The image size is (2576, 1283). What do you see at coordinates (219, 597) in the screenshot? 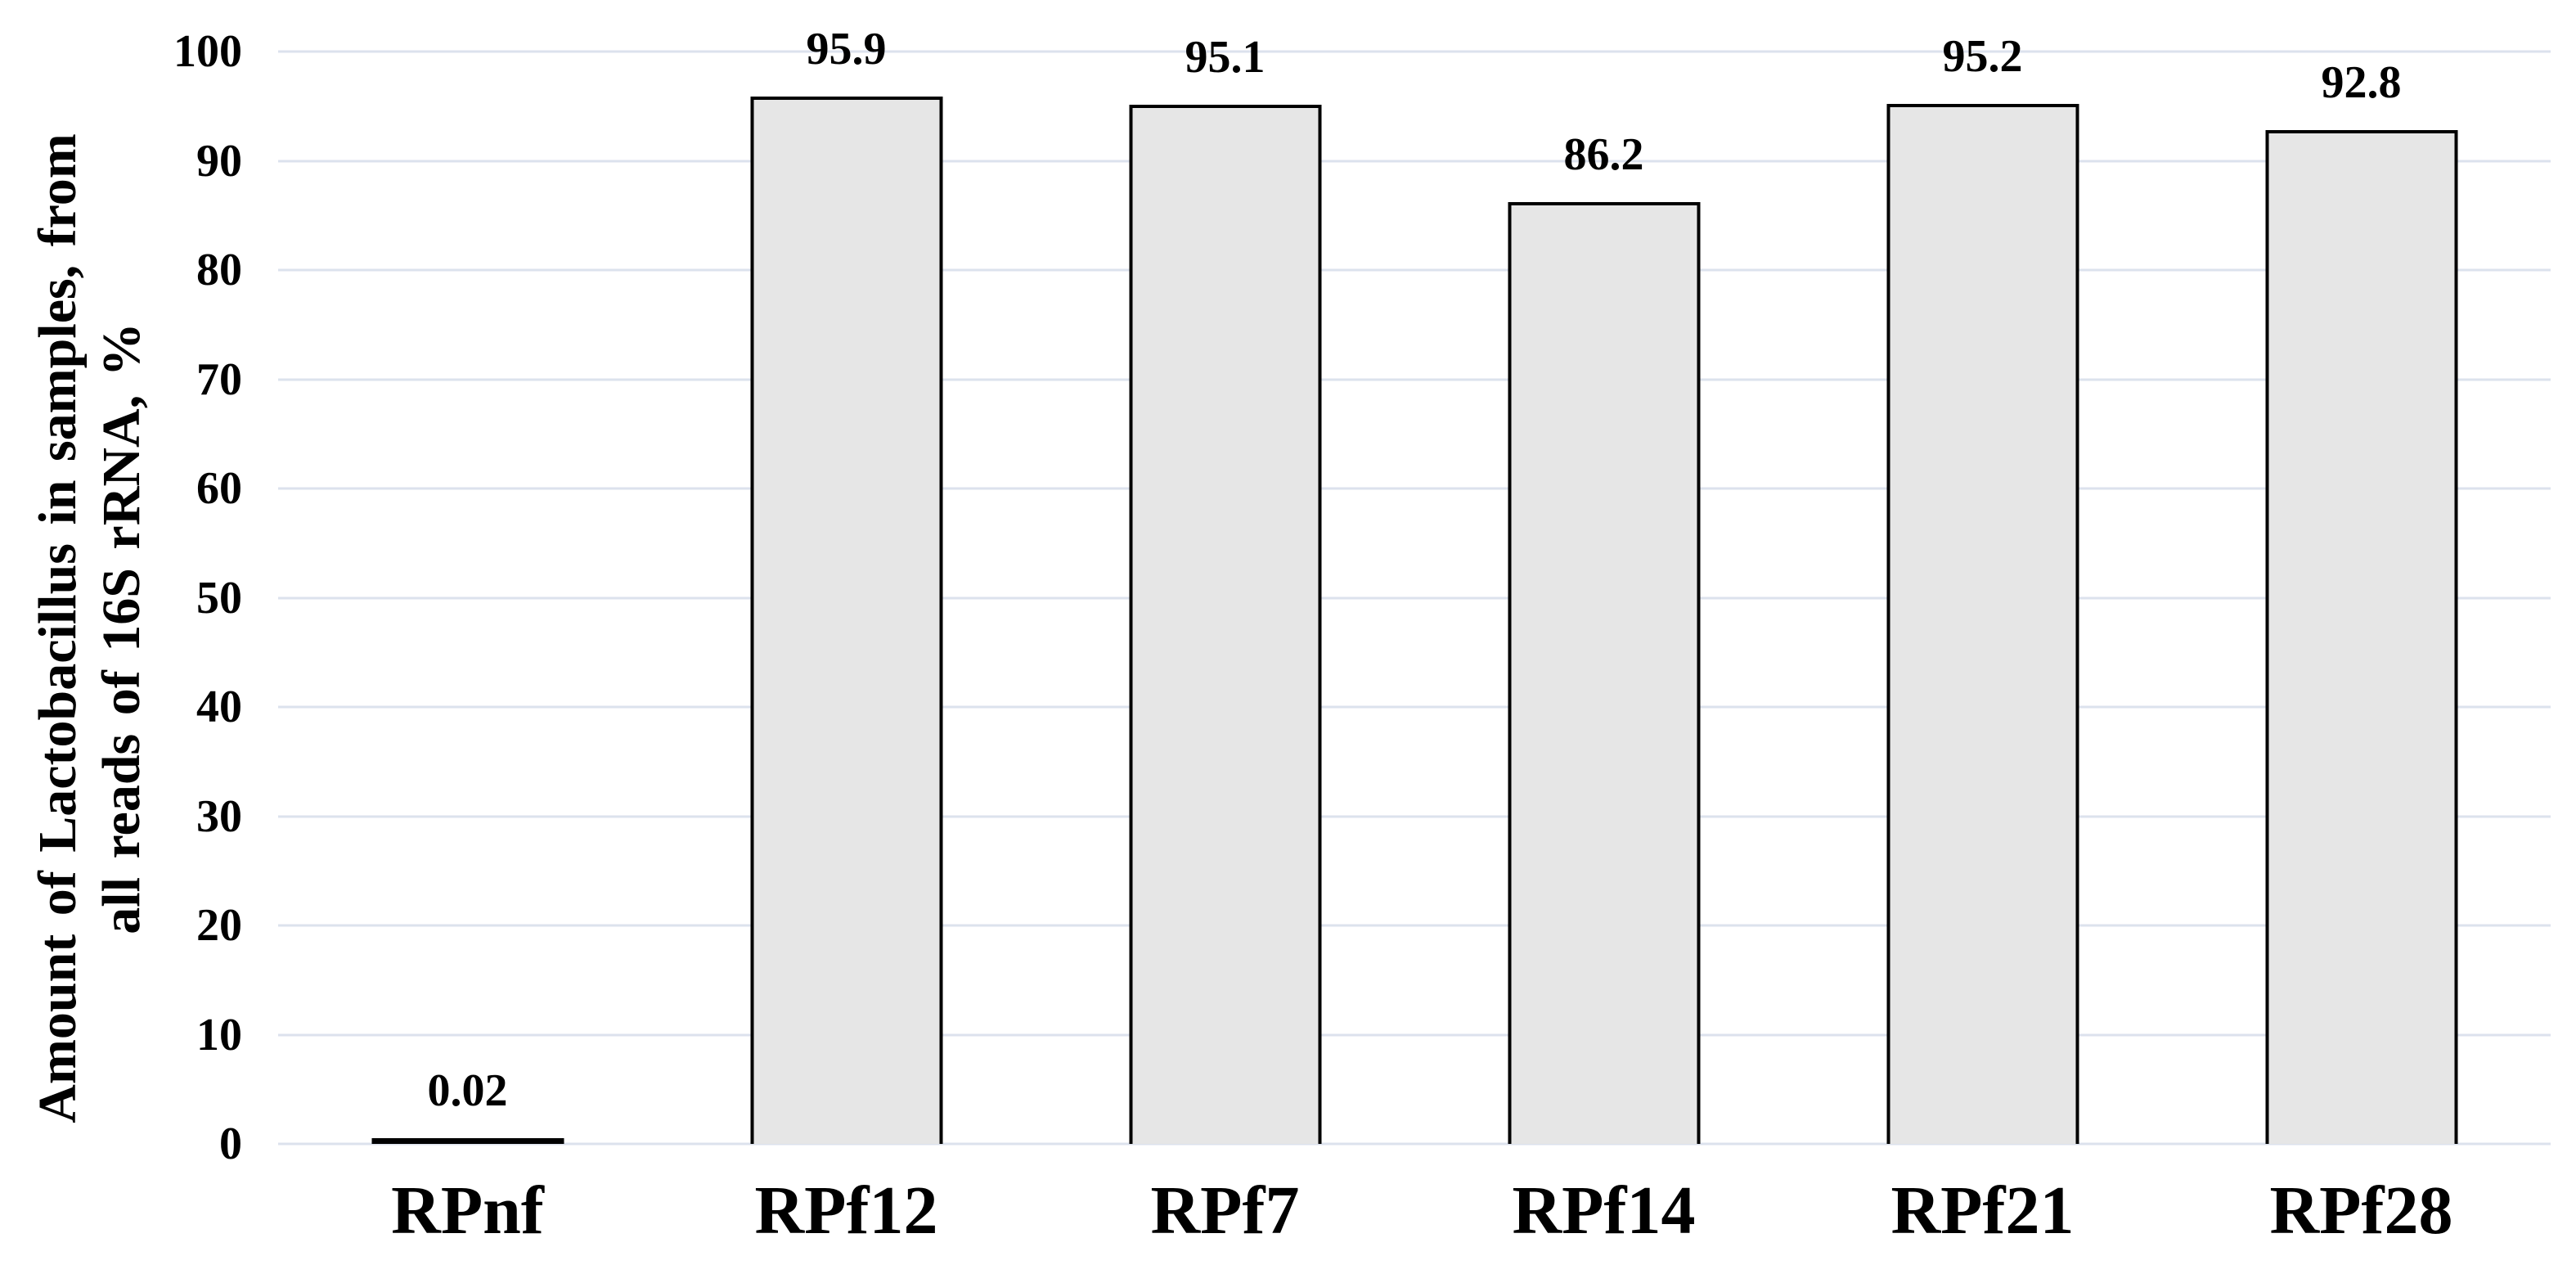
I see `y-tick-label: 50` at bounding box center [219, 597].